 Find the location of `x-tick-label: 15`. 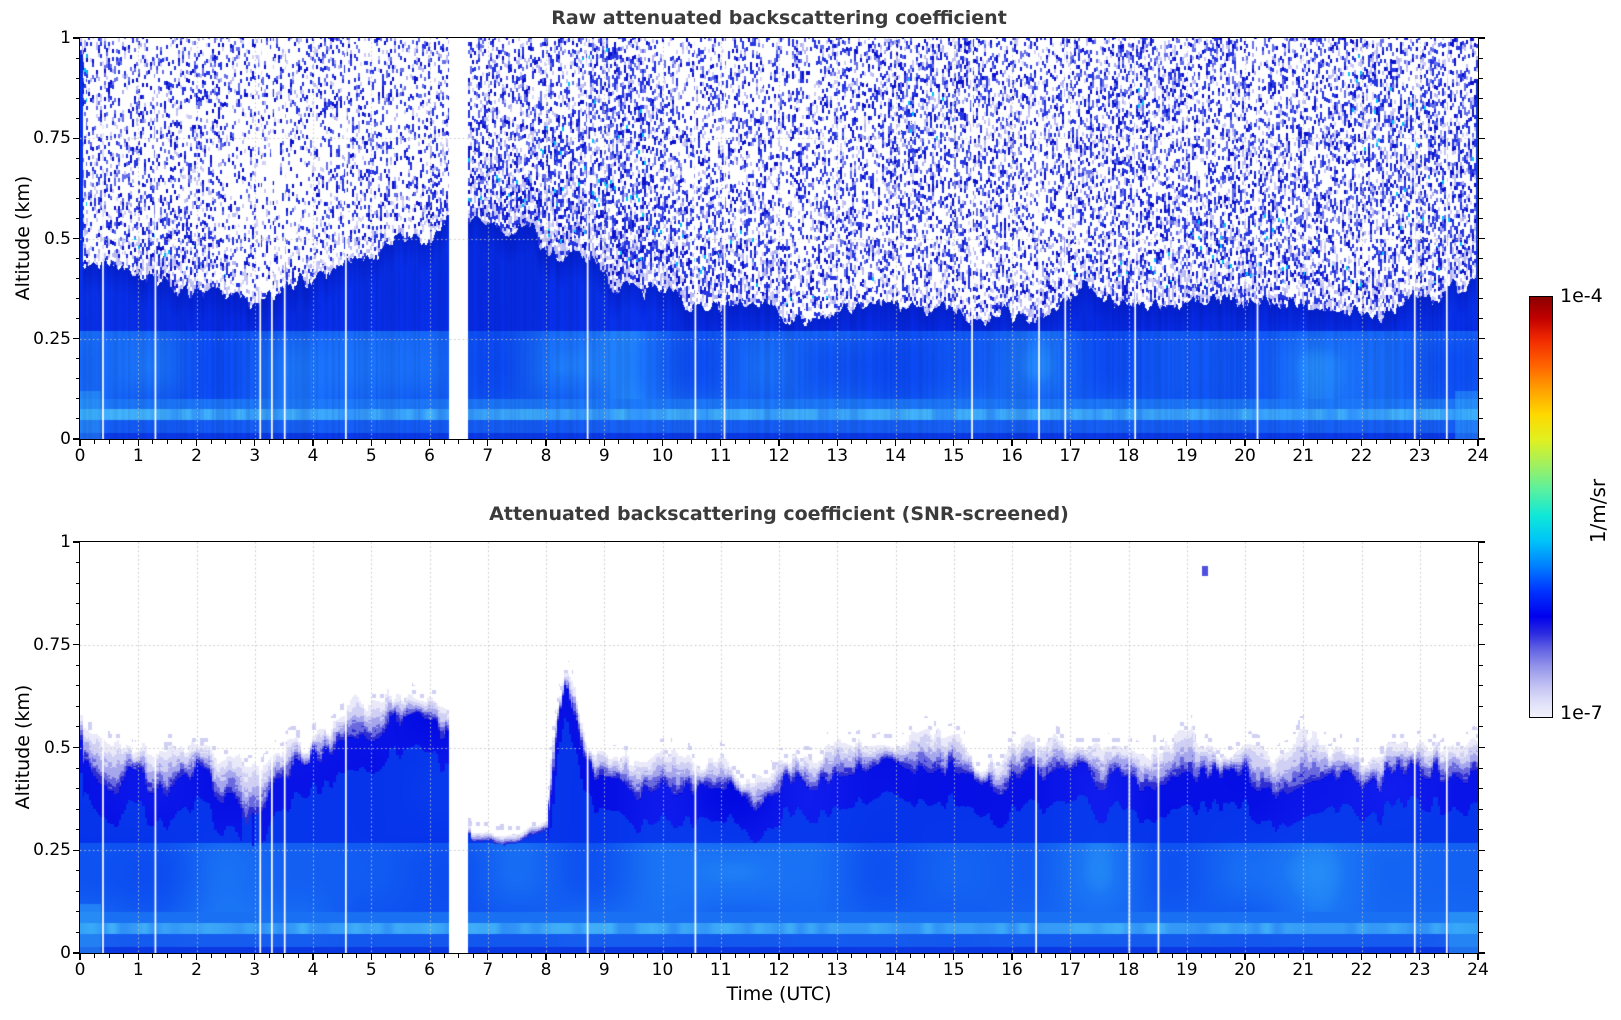

x-tick-label: 15 is located at coordinates (953, 456).